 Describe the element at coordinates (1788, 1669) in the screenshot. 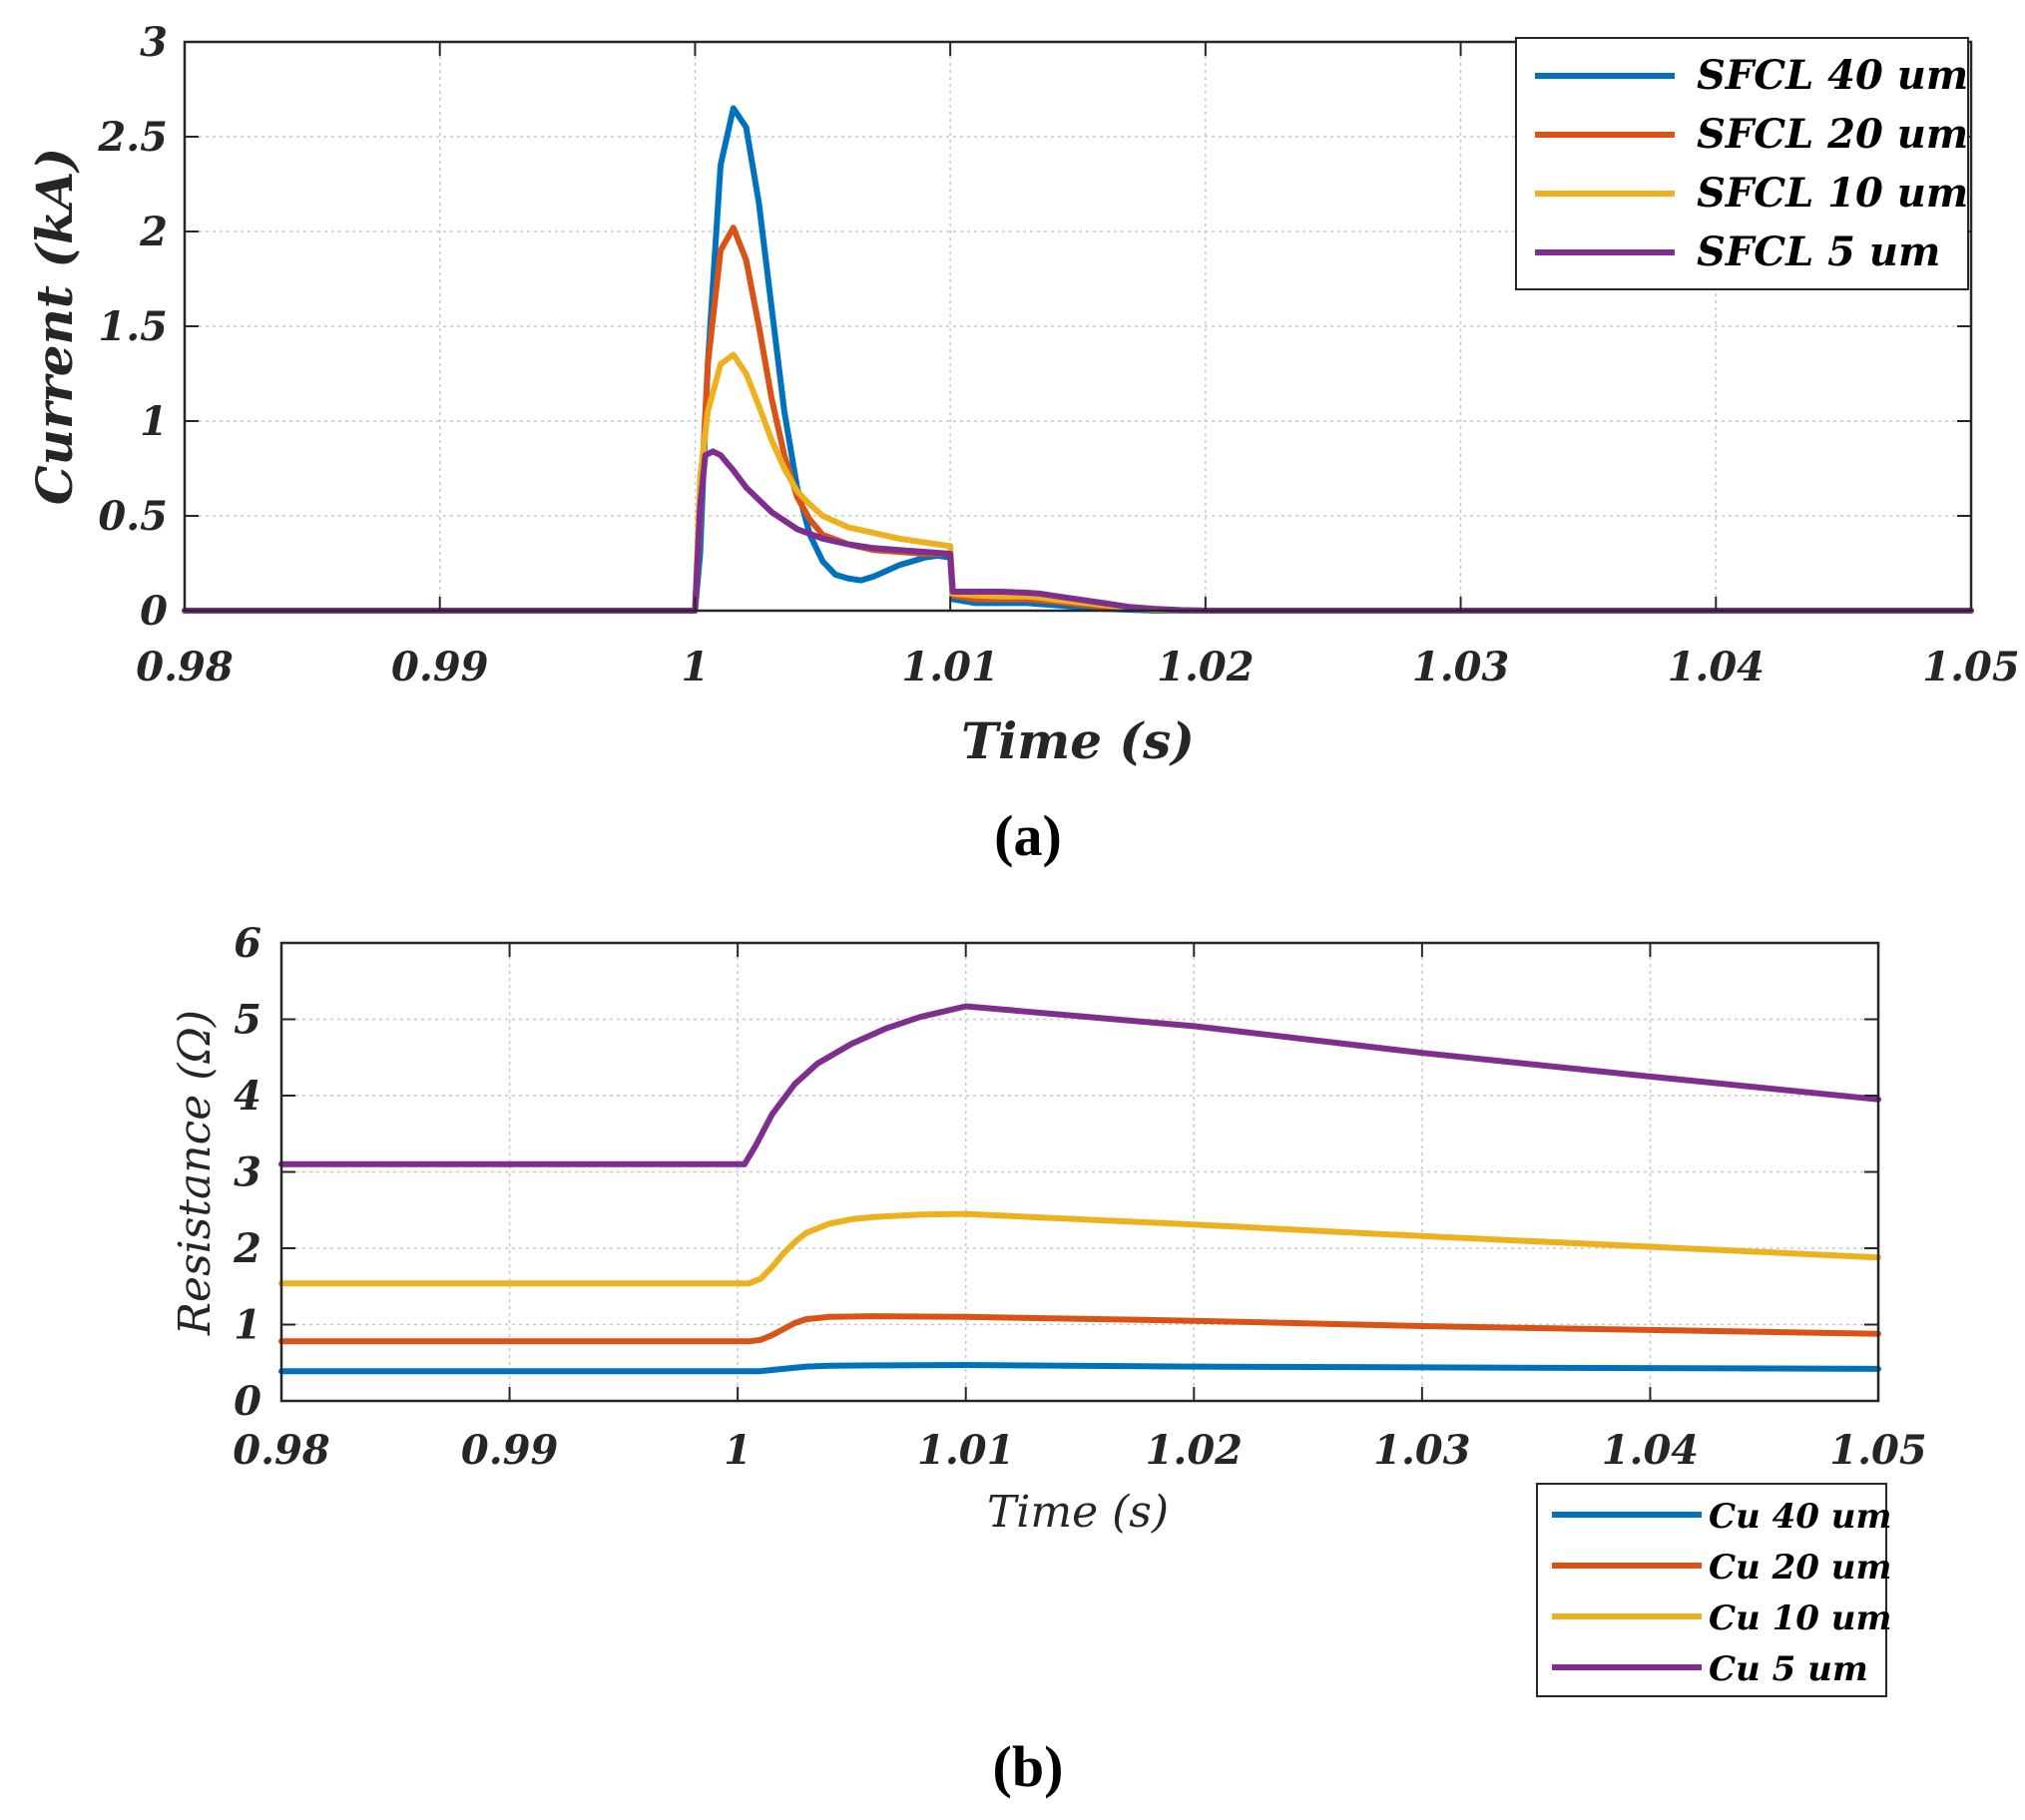

I see `chart-b-legend-label-4: Cu 5 um` at that location.